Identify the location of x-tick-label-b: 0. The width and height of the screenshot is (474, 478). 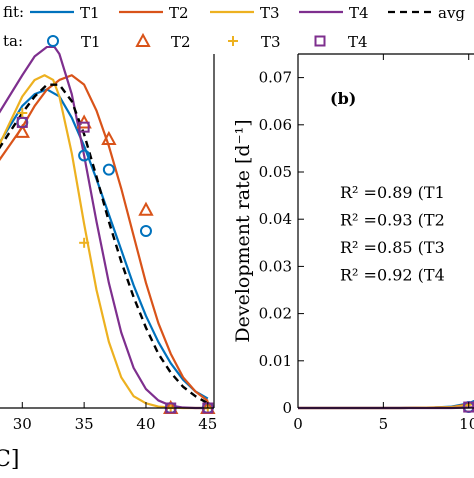
(298, 424).